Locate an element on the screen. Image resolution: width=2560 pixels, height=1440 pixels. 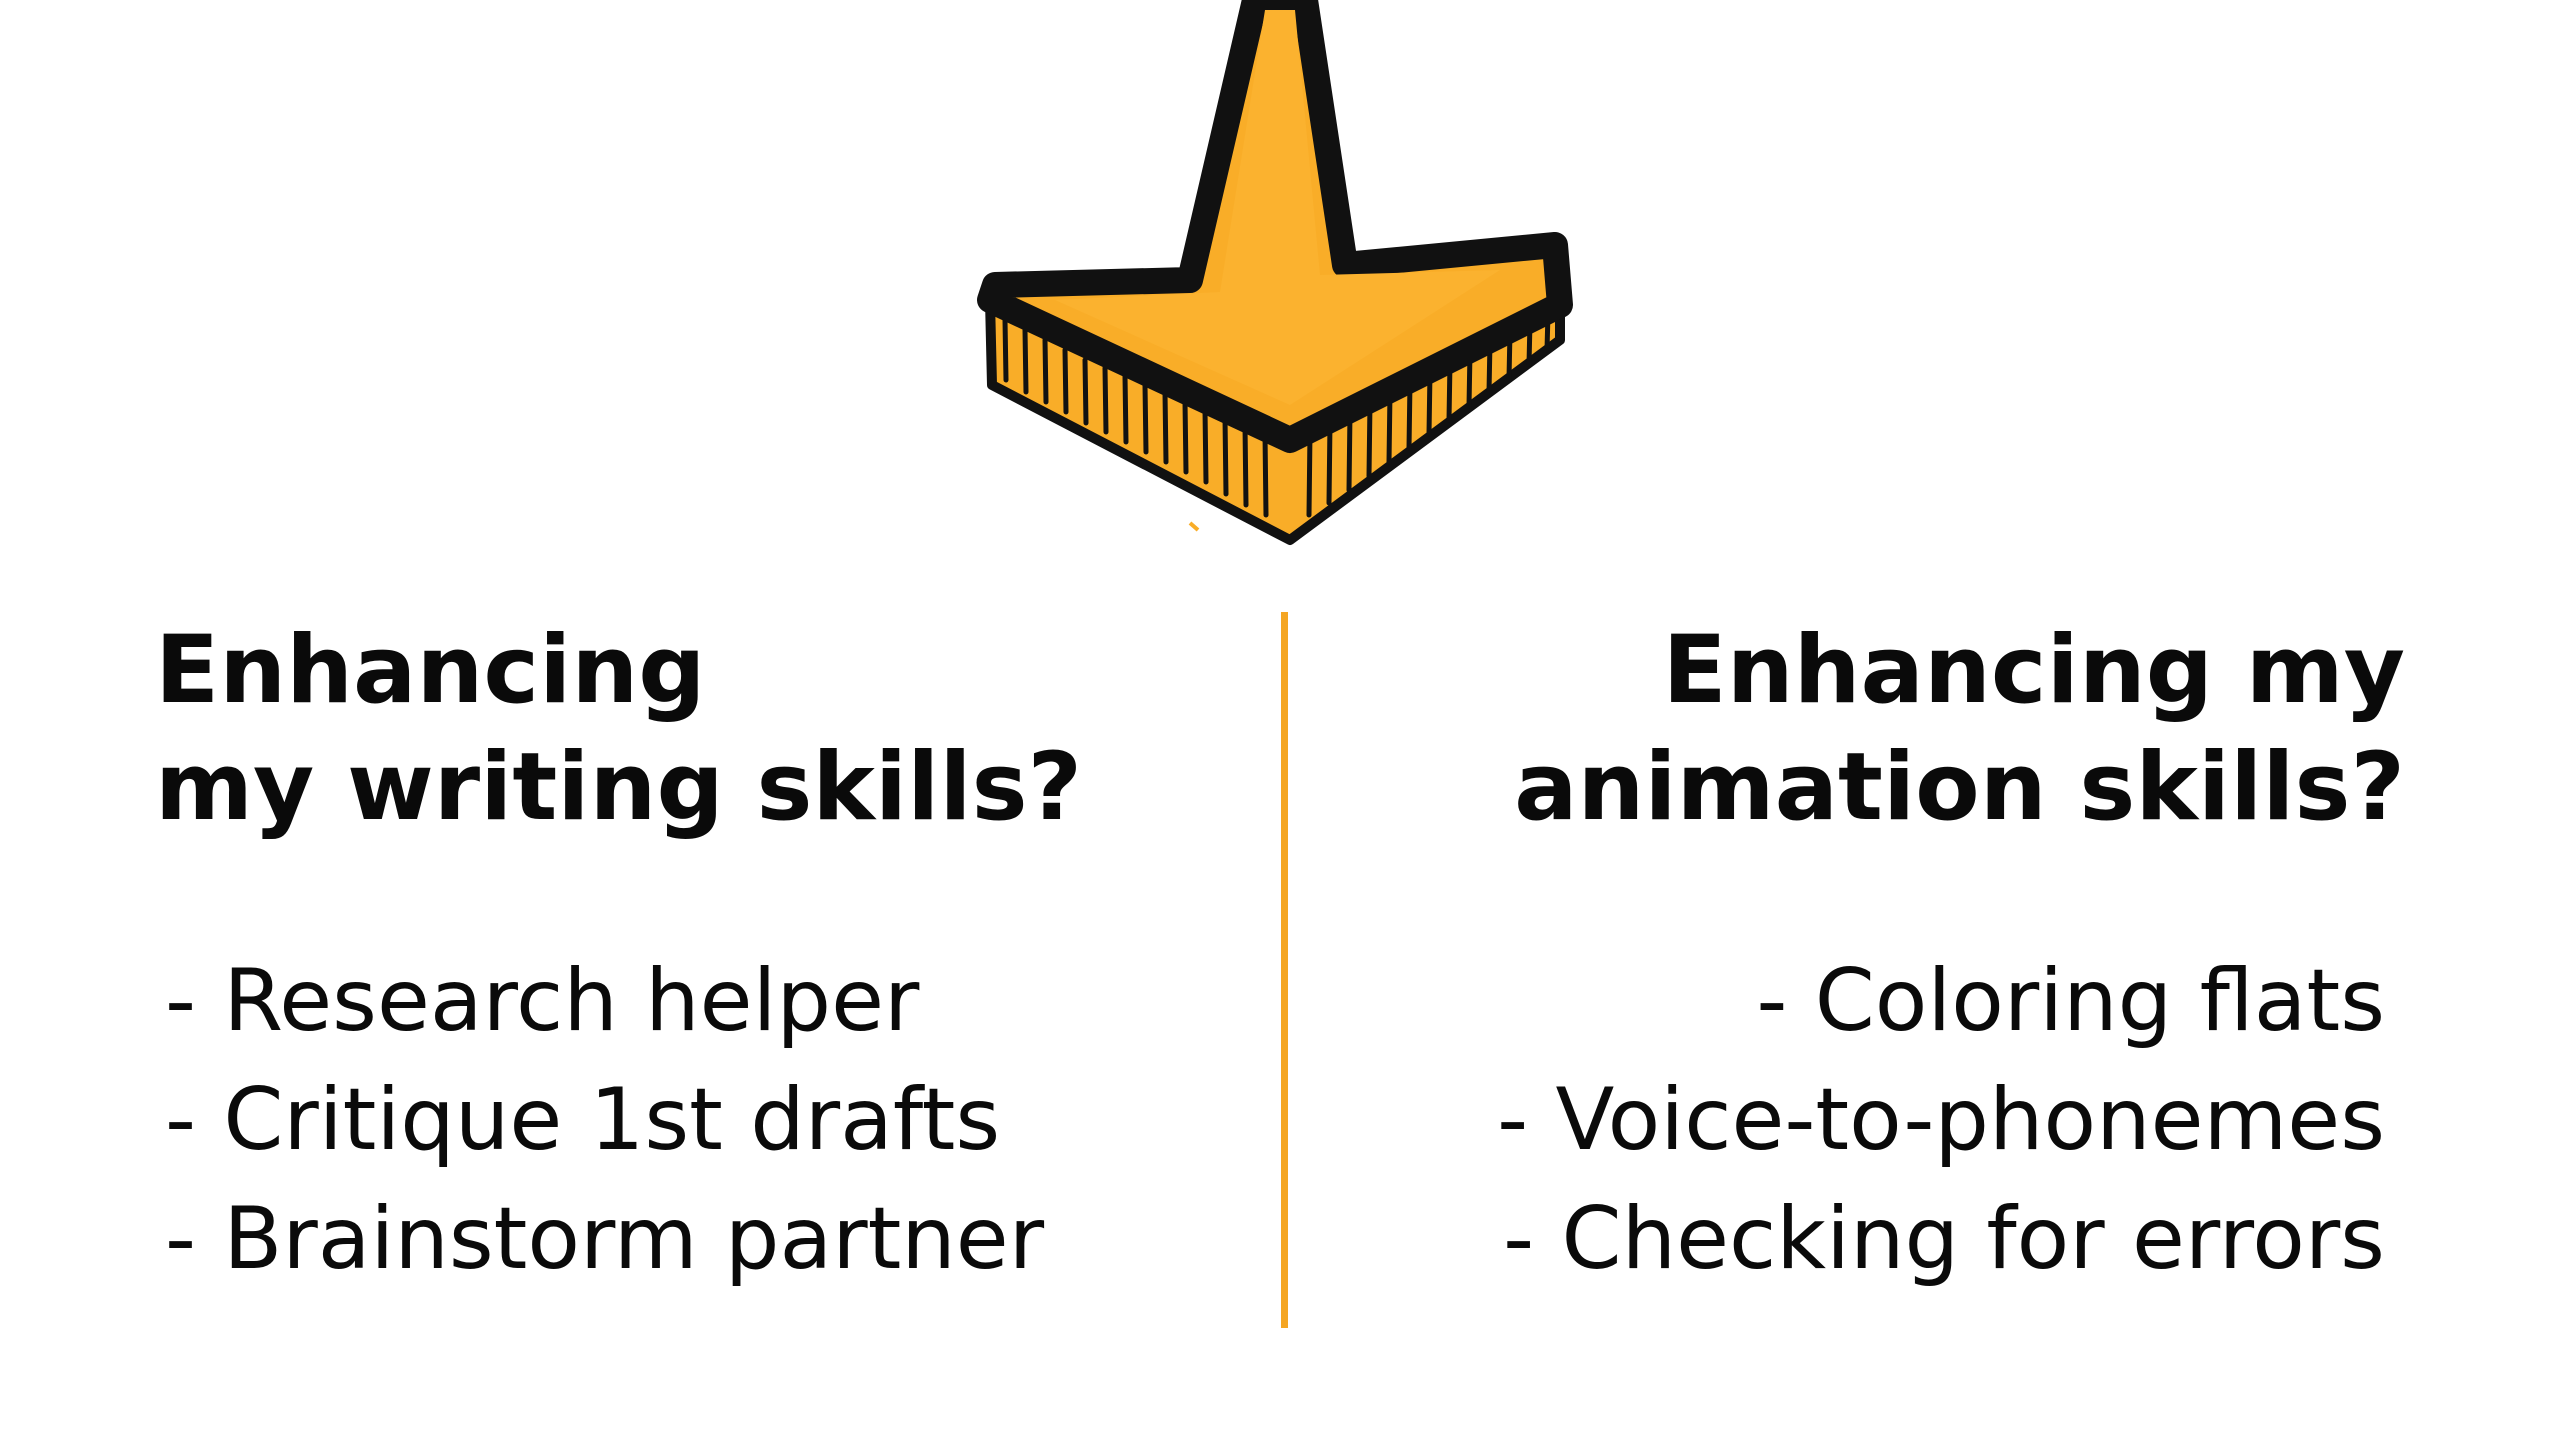
animation-skills-heading: Enhancing my animation skills? is located at coordinates (1959, 729).